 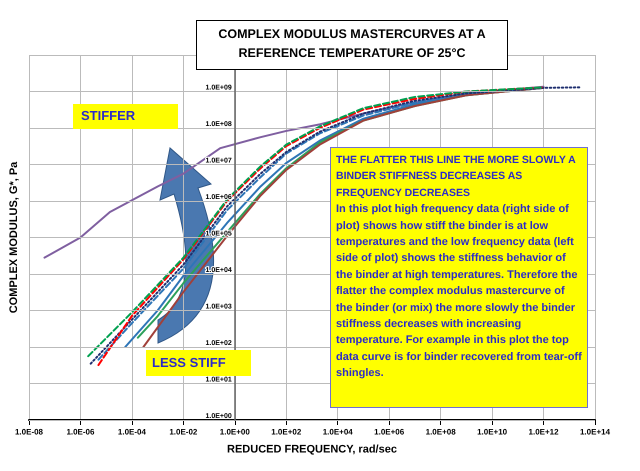 What do you see at coordinates (492, 432) in the screenshot?
I see `x-tick-label: 1.0E+10` at bounding box center [492, 432].